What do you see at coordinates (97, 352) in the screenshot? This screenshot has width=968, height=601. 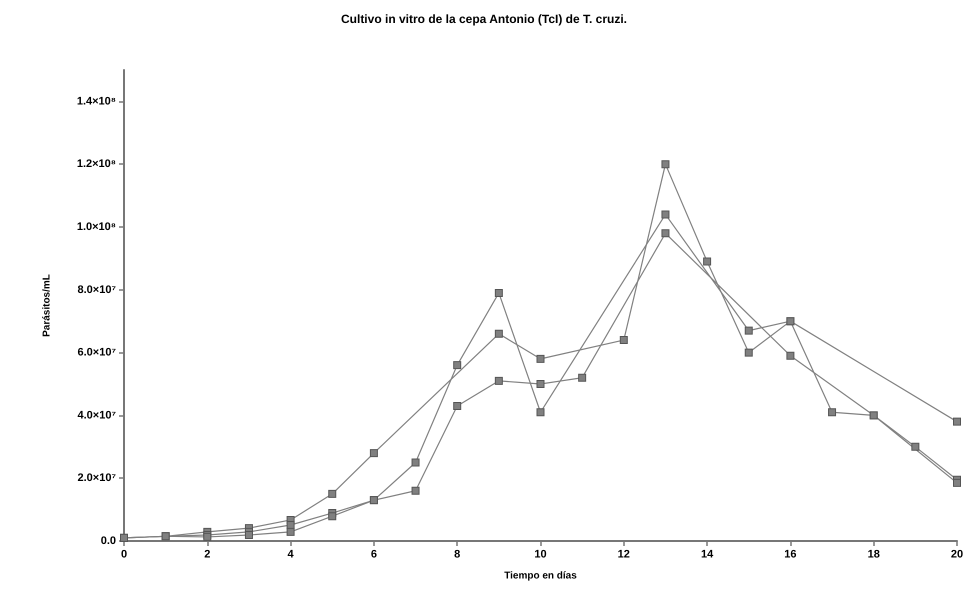 I see `y-tick-label: 6.0×10⁷` at bounding box center [97, 352].